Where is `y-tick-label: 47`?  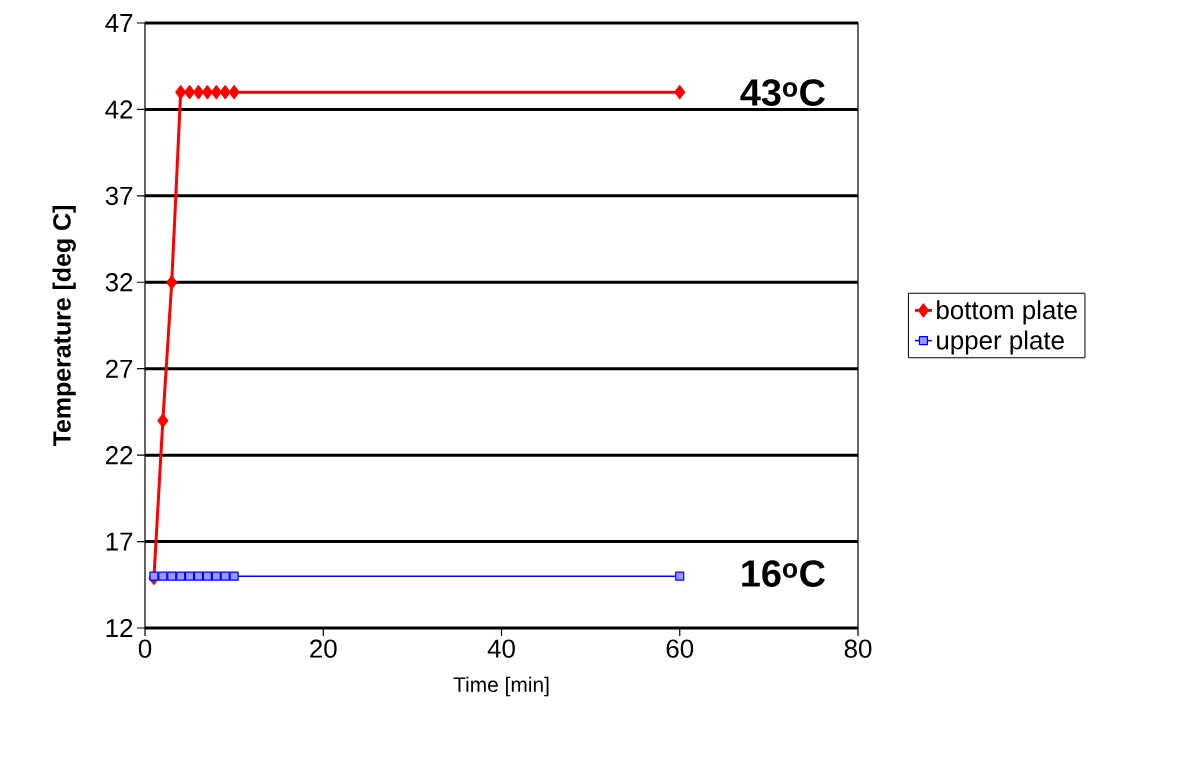 y-tick-label: 47 is located at coordinates (119, 23).